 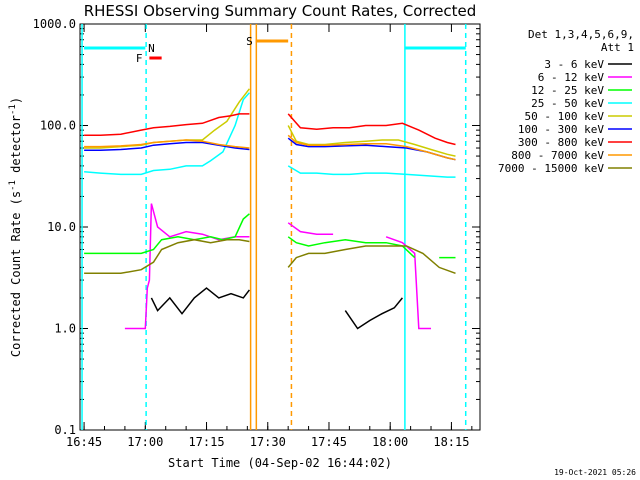 What do you see at coordinates (268, 442) in the screenshot?
I see `x-tick-label: 17:30` at bounding box center [268, 442].